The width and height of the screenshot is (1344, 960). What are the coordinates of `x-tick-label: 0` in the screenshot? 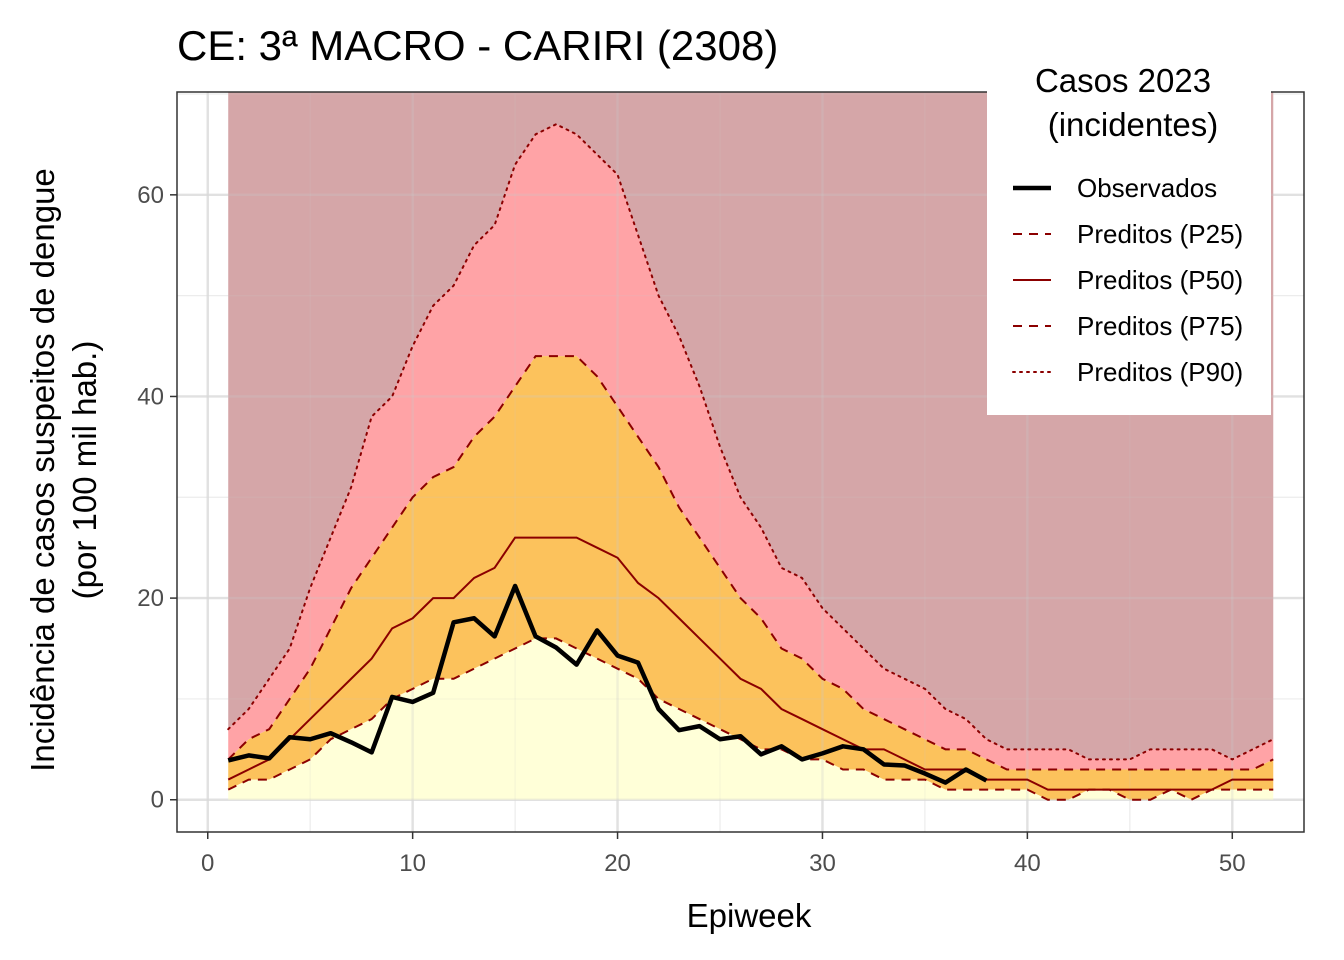 It's located at (207, 863).